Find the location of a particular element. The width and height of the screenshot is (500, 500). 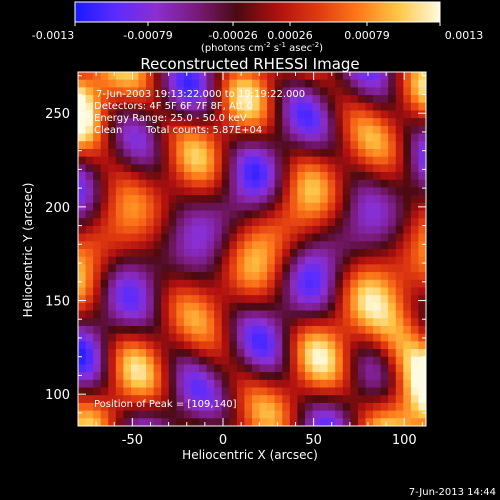

y-tick-label: 150 is located at coordinates (57, 302).